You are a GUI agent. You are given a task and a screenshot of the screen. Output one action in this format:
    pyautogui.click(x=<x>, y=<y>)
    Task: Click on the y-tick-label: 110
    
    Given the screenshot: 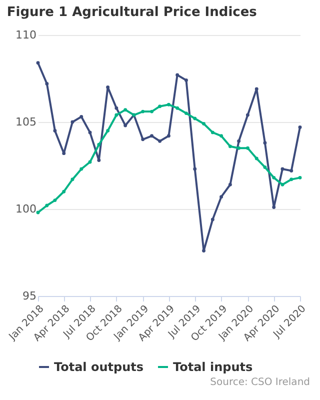 What is the action you would take?
    pyautogui.click(x=26, y=35)
    